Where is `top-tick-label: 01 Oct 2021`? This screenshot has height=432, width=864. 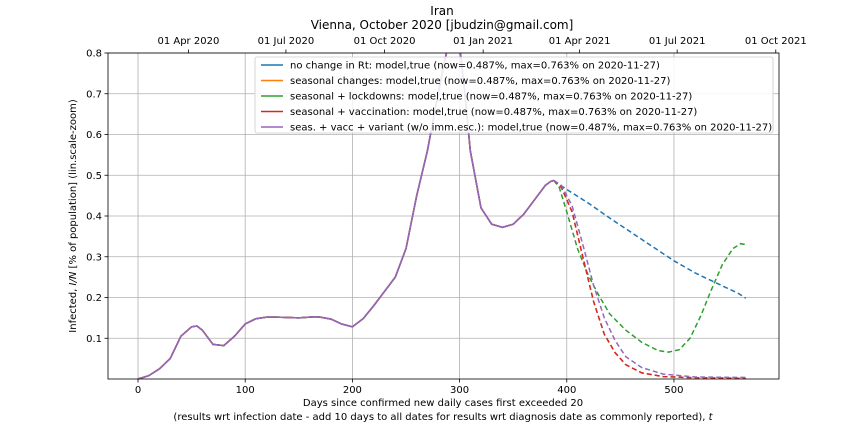
top-tick-label: 01 Oct 2021 is located at coordinates (776, 41).